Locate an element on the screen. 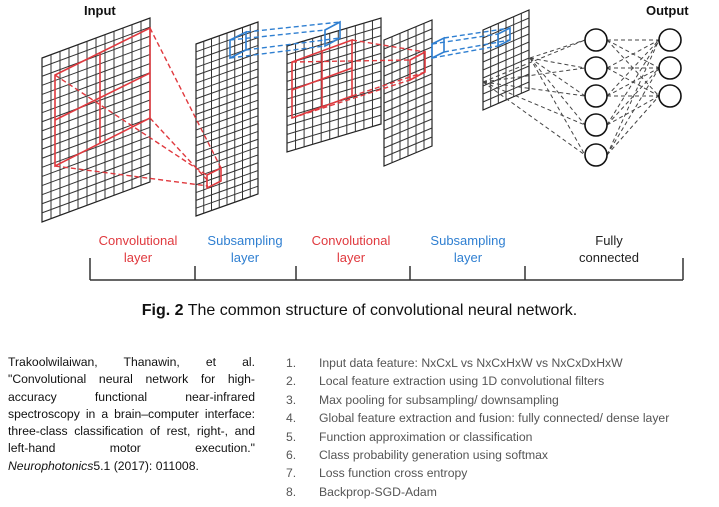  list-item-number: 6. is located at coordinates (291, 455).